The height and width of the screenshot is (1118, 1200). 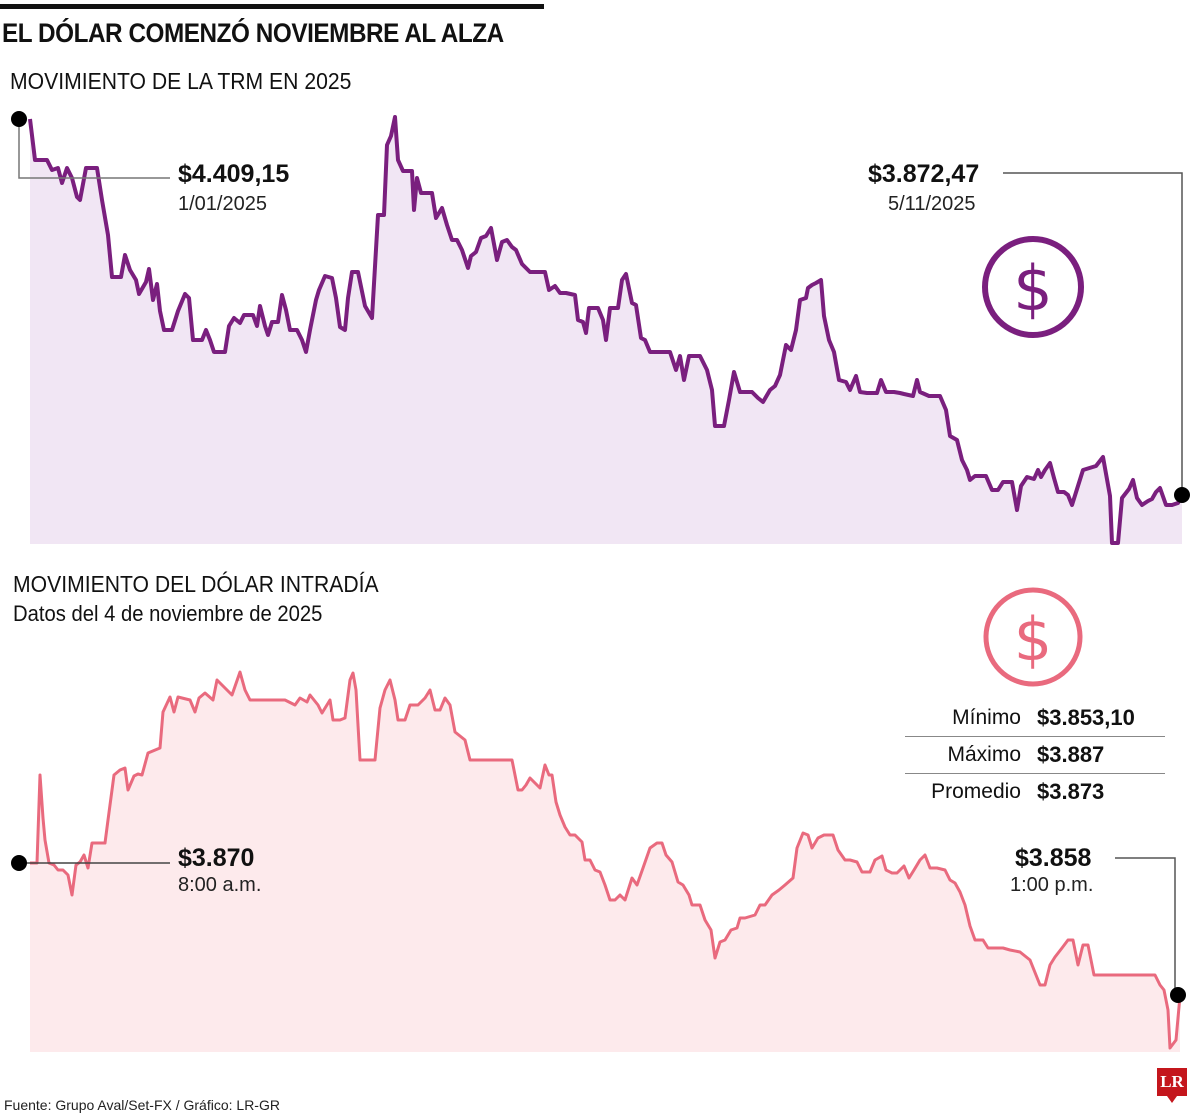 What do you see at coordinates (272, 6) in the screenshot?
I see `title-rule` at bounding box center [272, 6].